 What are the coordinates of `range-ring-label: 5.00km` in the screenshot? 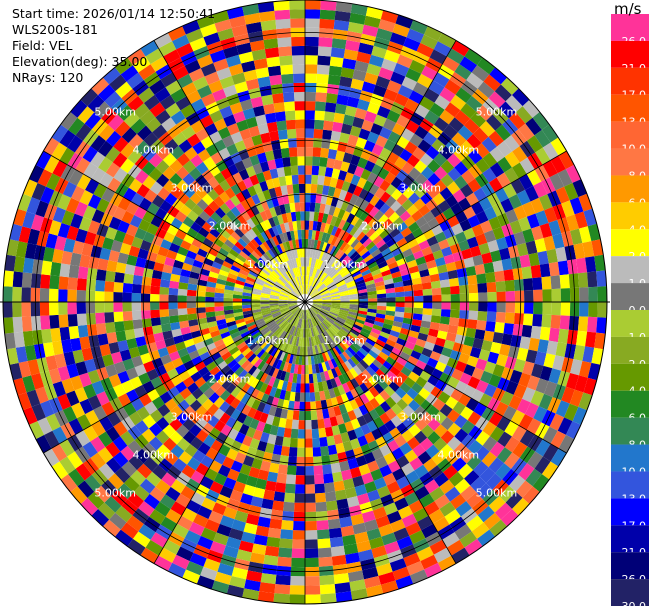 It's located at (497, 493).